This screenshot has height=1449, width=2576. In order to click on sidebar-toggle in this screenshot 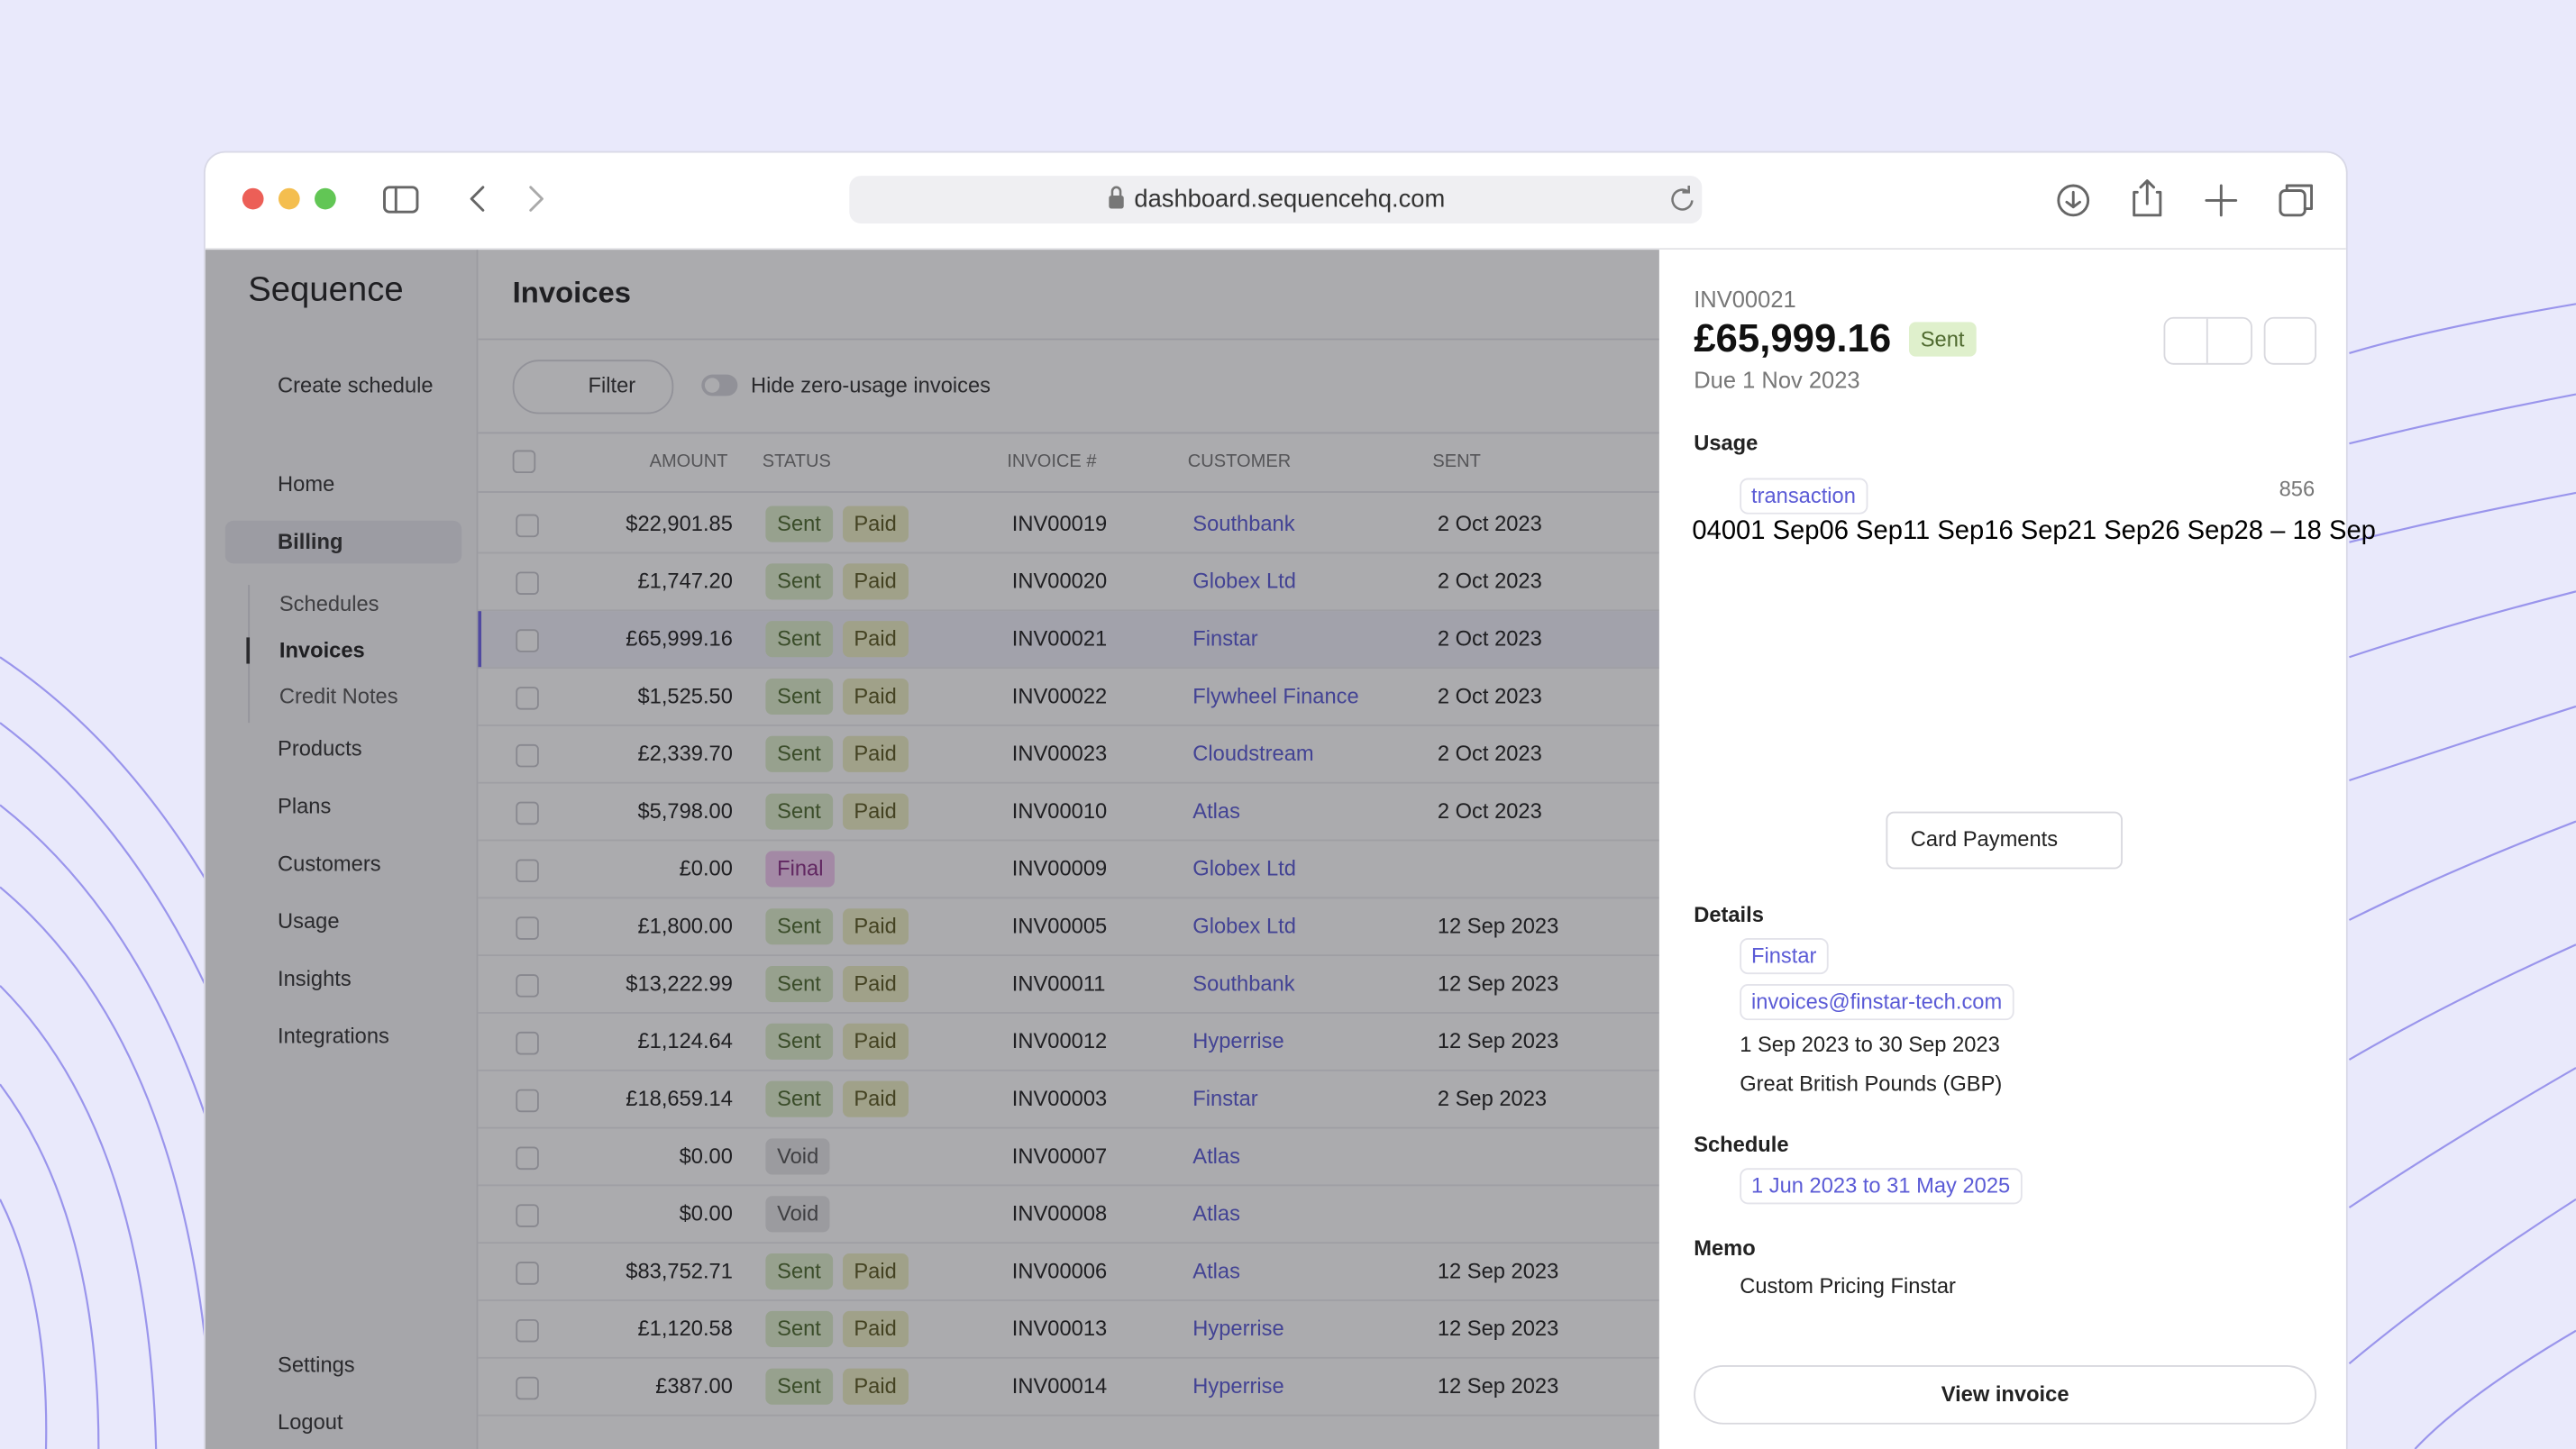, I will do `click(401, 200)`.